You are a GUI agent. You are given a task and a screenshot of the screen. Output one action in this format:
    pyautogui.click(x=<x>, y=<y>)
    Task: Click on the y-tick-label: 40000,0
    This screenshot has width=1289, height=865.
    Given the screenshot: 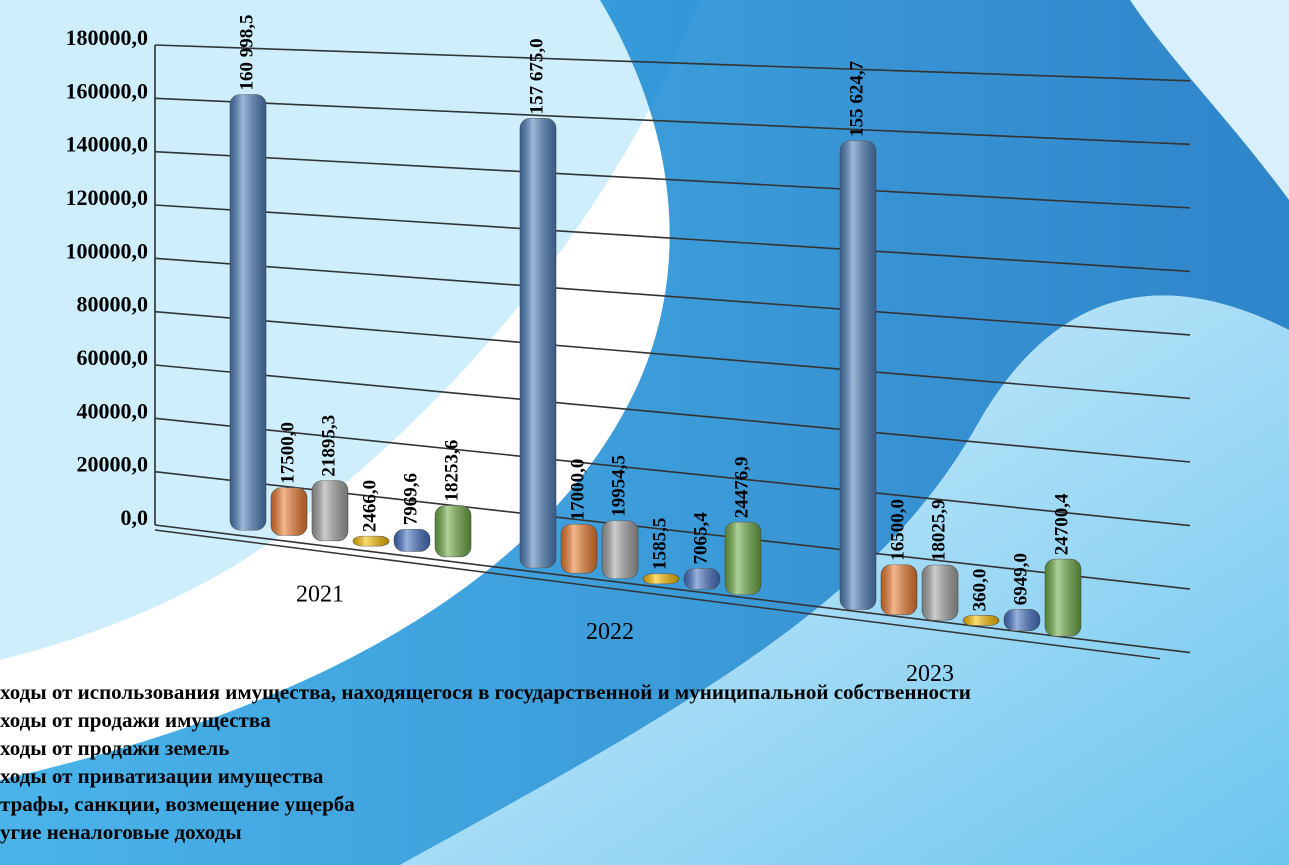 What is the action you would take?
    pyautogui.click(x=113, y=410)
    